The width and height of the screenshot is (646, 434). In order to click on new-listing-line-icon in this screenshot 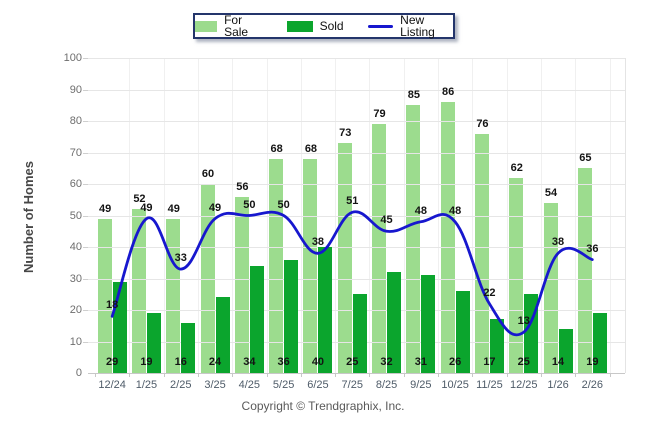, I will do `click(380, 26)`.